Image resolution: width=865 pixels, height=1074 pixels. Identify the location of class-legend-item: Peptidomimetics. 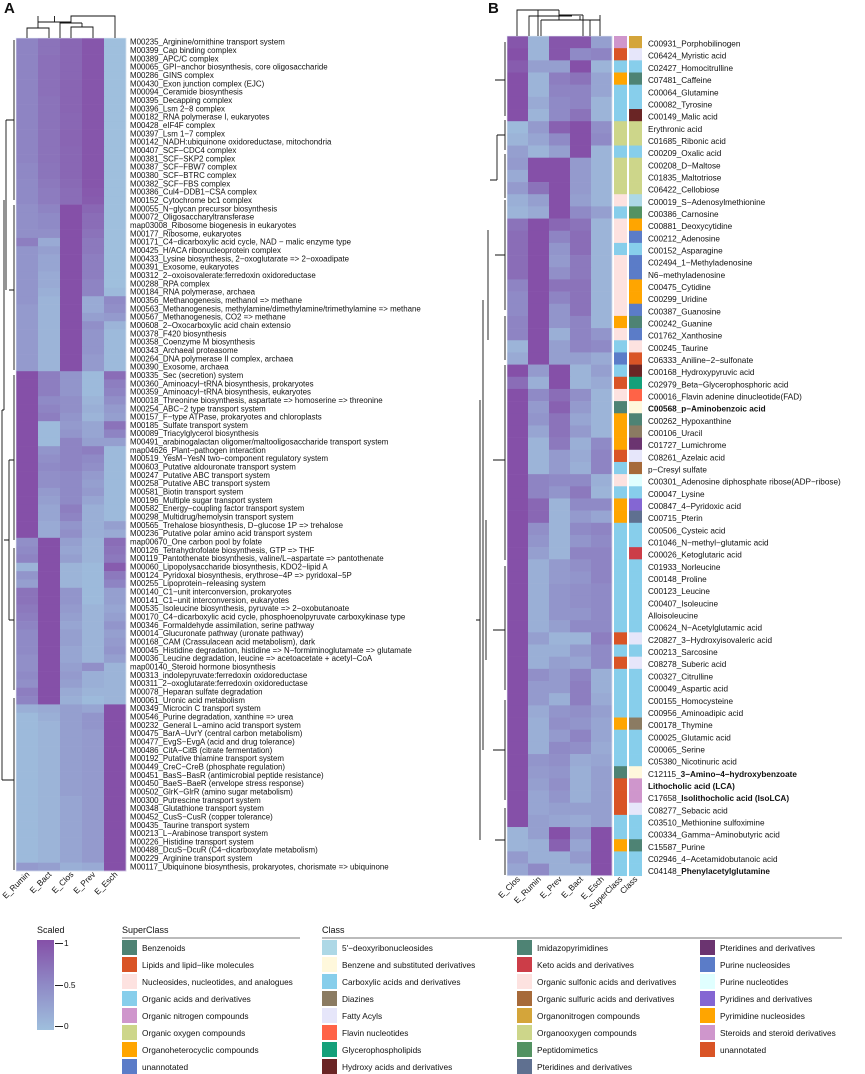
(557, 1049).